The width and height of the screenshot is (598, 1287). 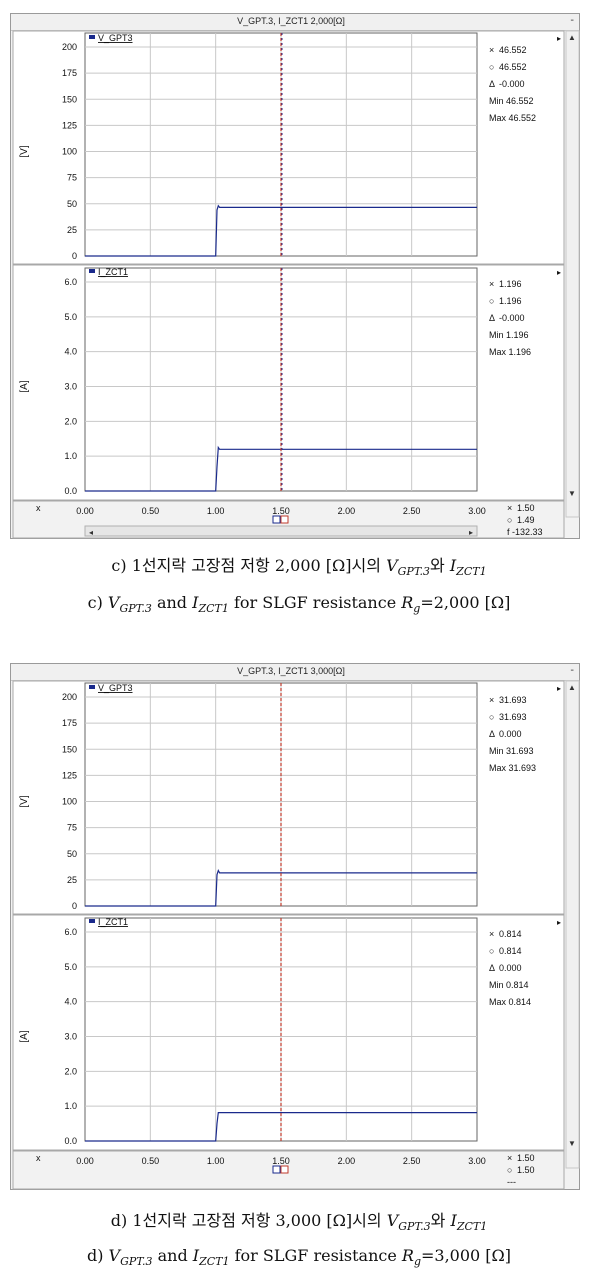 I want to click on stat-x-value: 46.552, so click(x=513, y=50).